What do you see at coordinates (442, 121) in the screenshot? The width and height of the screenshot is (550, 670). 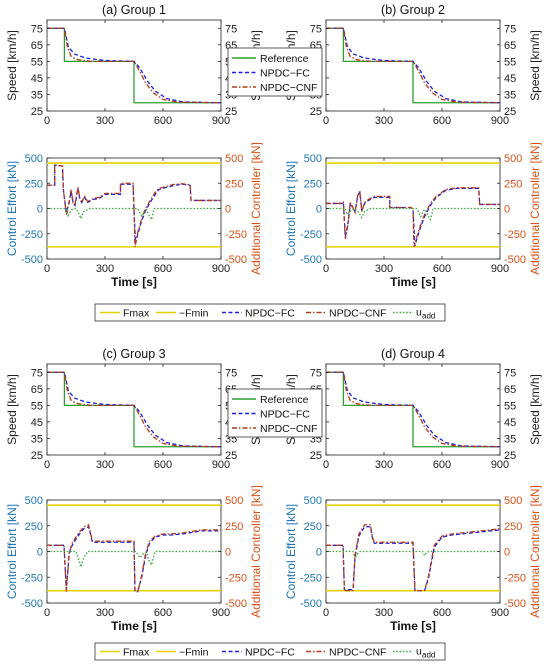 I see `x-tick-label: 600` at bounding box center [442, 121].